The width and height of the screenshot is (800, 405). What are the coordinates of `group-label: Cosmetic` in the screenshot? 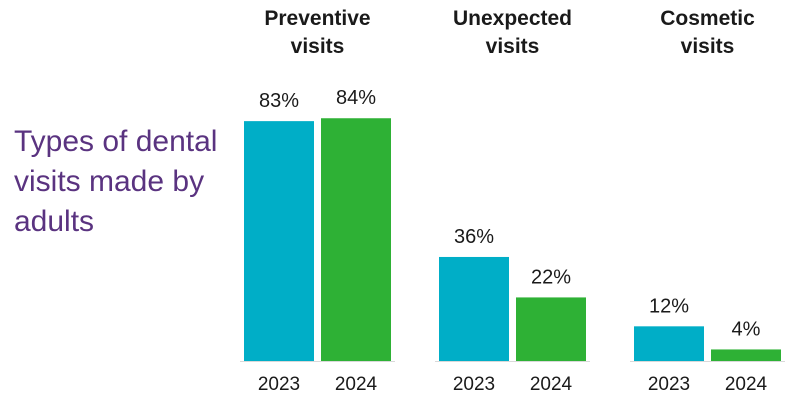 It's located at (707, 18).